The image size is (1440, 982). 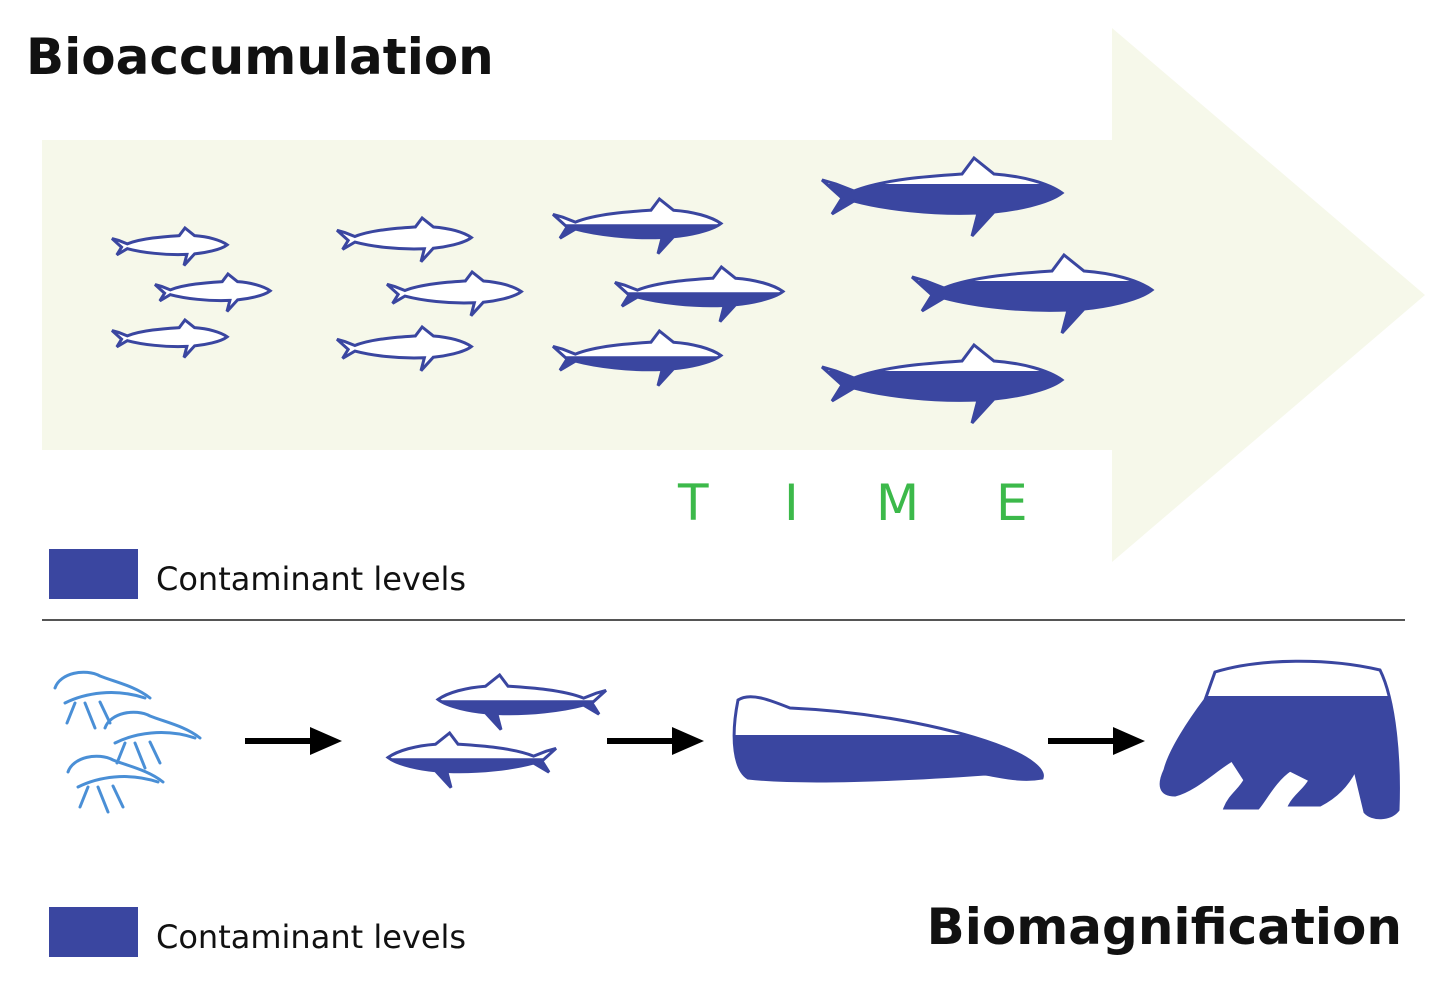 I want to click on seal, so click(x=888, y=739).